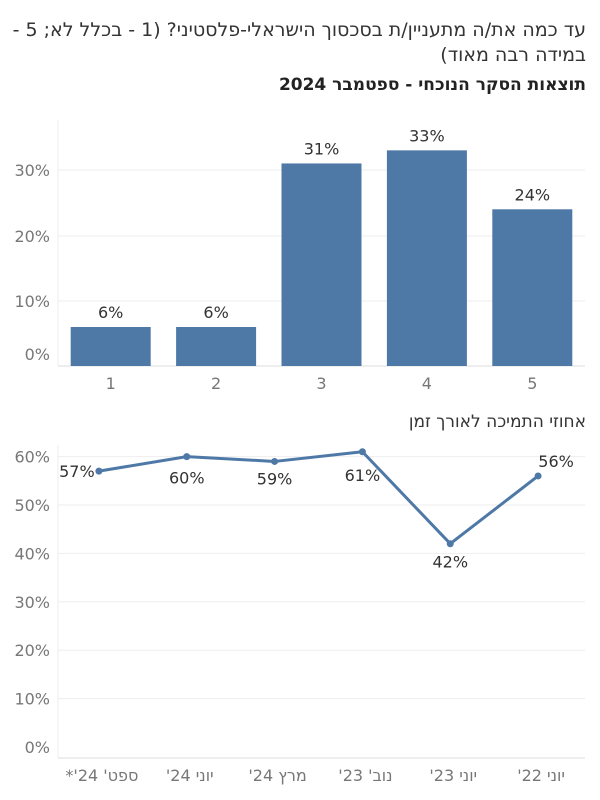 The image size is (600, 800). Describe the element at coordinates (432, 85) in the screenshot. I see `chart-subtitle: תוצאות הסקר הנוכחי - ספטמבר 2024` at that location.